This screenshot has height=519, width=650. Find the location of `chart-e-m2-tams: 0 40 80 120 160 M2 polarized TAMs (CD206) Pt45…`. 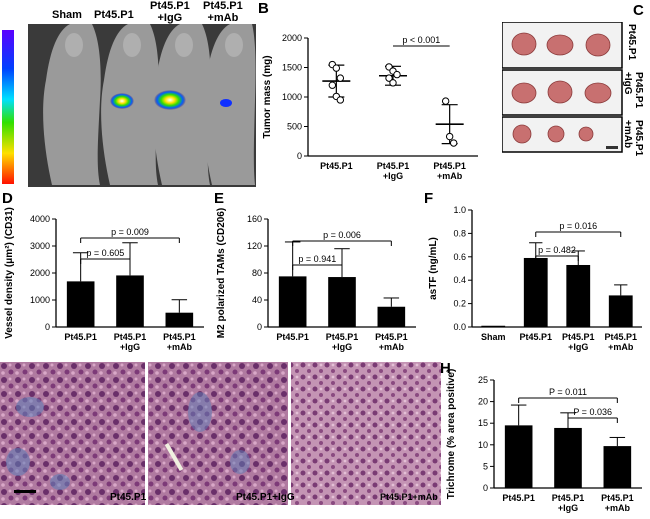

chart-e-m2-tams: 0 40 80 120 160 M2 polarized TAMs (CD206) Pt45… is located at coordinates (316, 280).